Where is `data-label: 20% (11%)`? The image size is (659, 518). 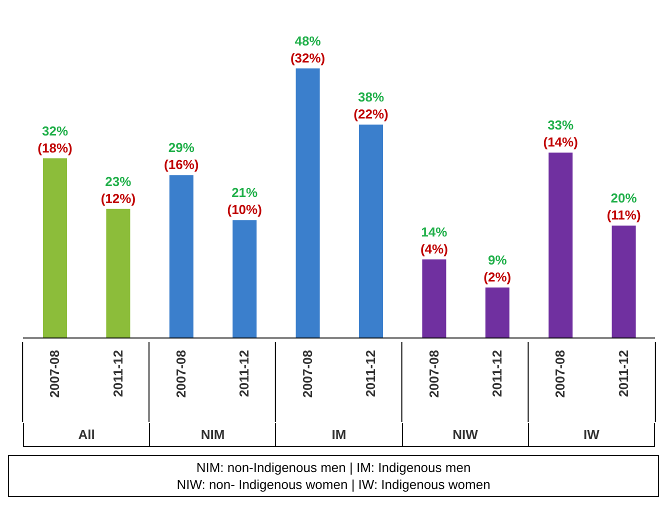
data-label: 20% (11%) is located at coordinates (623, 206).